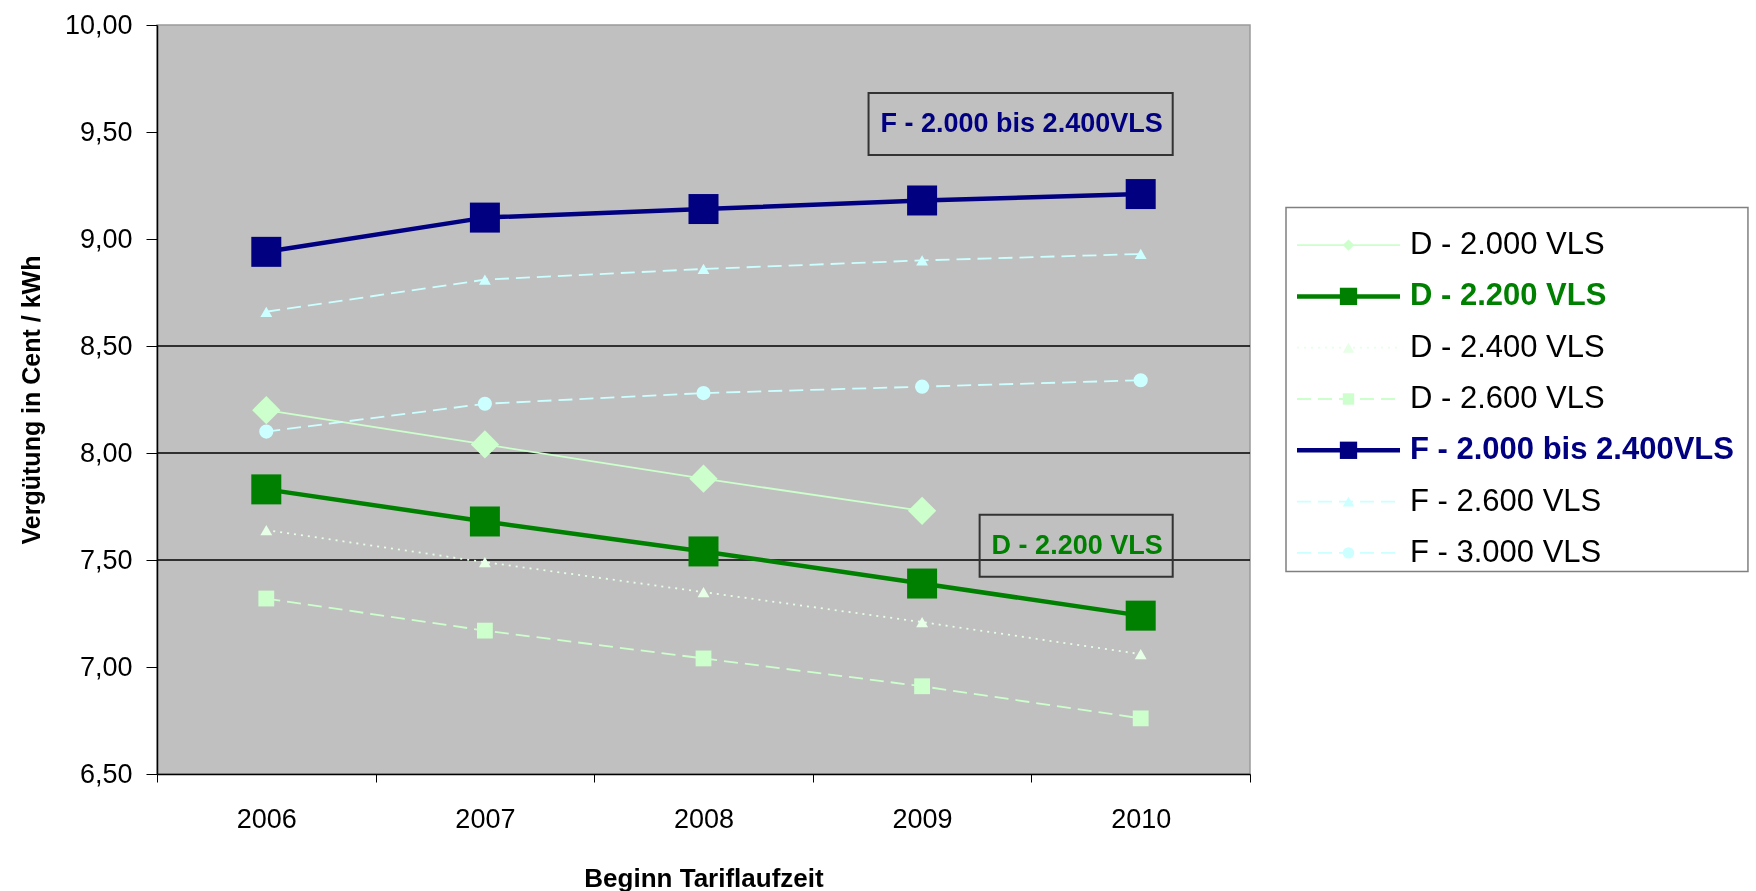 This screenshot has height=891, width=1756. I want to click on y-tick-label: 10,00, so click(98, 24).